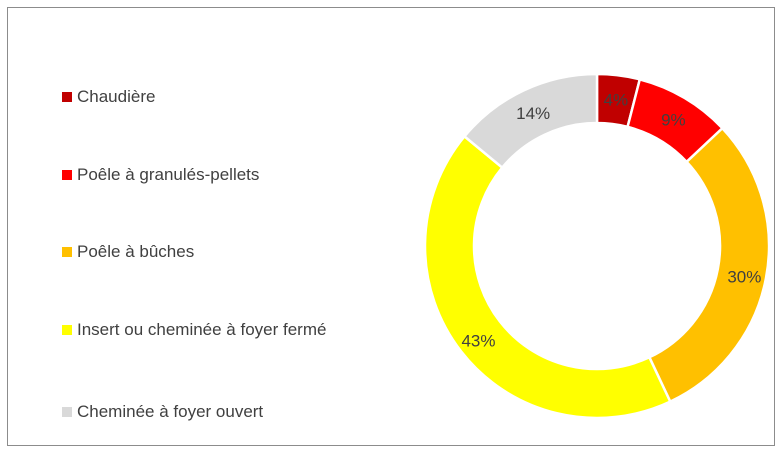  Describe the element at coordinates (168, 174) in the screenshot. I see `legend-label: Poêle à granulés-pellets` at that location.